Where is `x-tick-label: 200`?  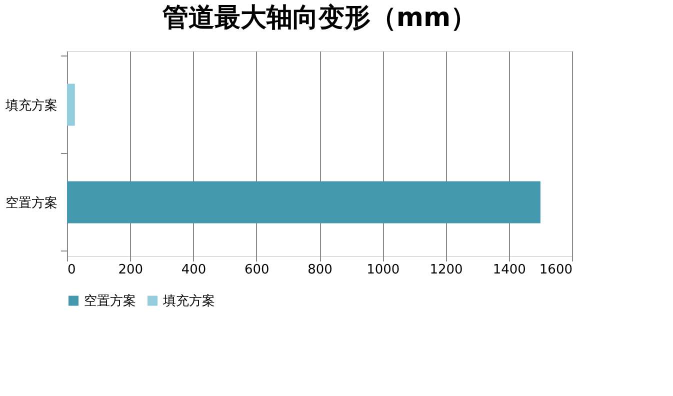 x-tick-label: 200 is located at coordinates (131, 270).